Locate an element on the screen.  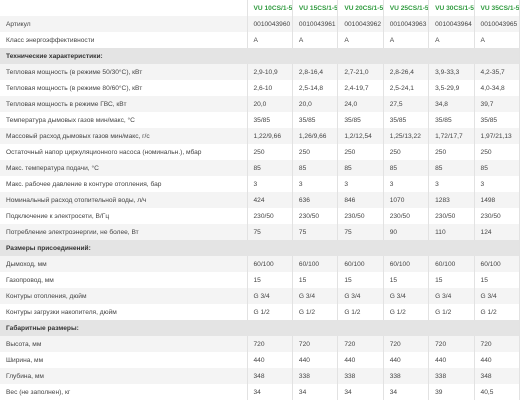
cell: 440 is located at coordinates (270, 360).